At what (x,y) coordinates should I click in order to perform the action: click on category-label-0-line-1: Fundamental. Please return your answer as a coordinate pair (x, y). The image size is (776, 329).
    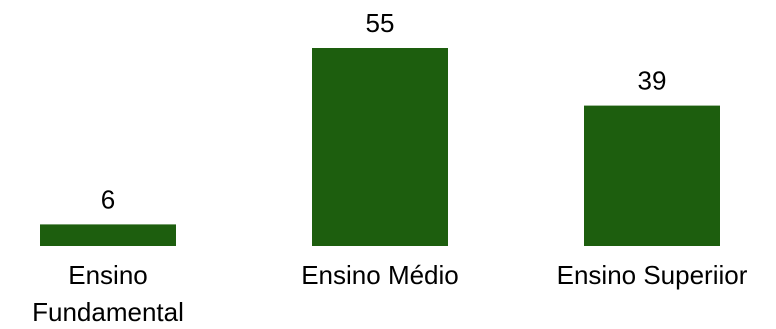
    Looking at the image, I should click on (108, 312).